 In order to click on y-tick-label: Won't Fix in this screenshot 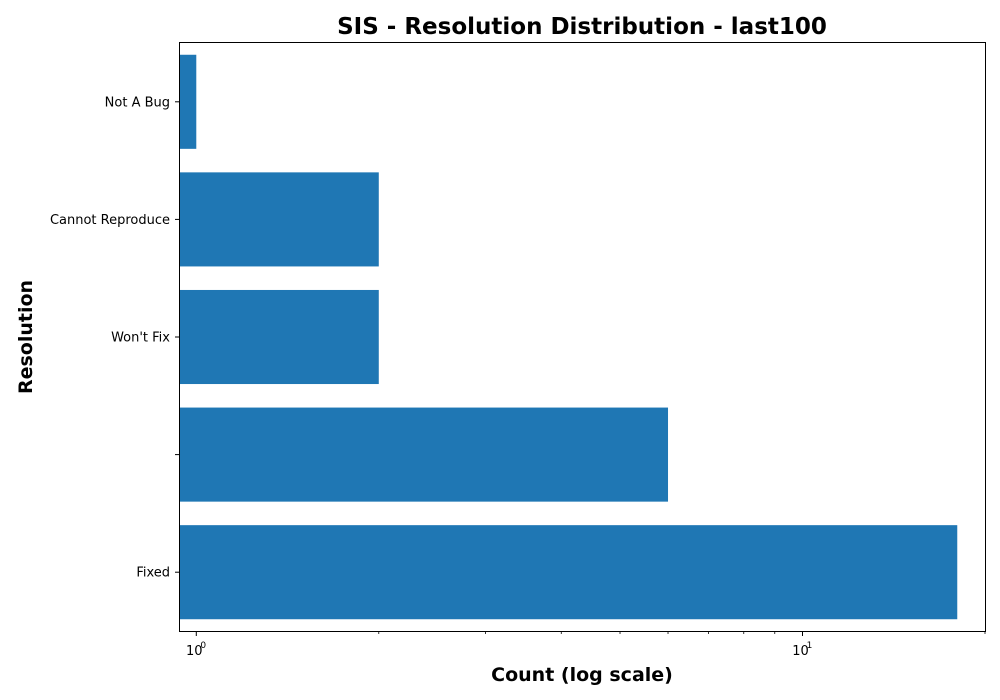, I will do `click(140, 338)`.